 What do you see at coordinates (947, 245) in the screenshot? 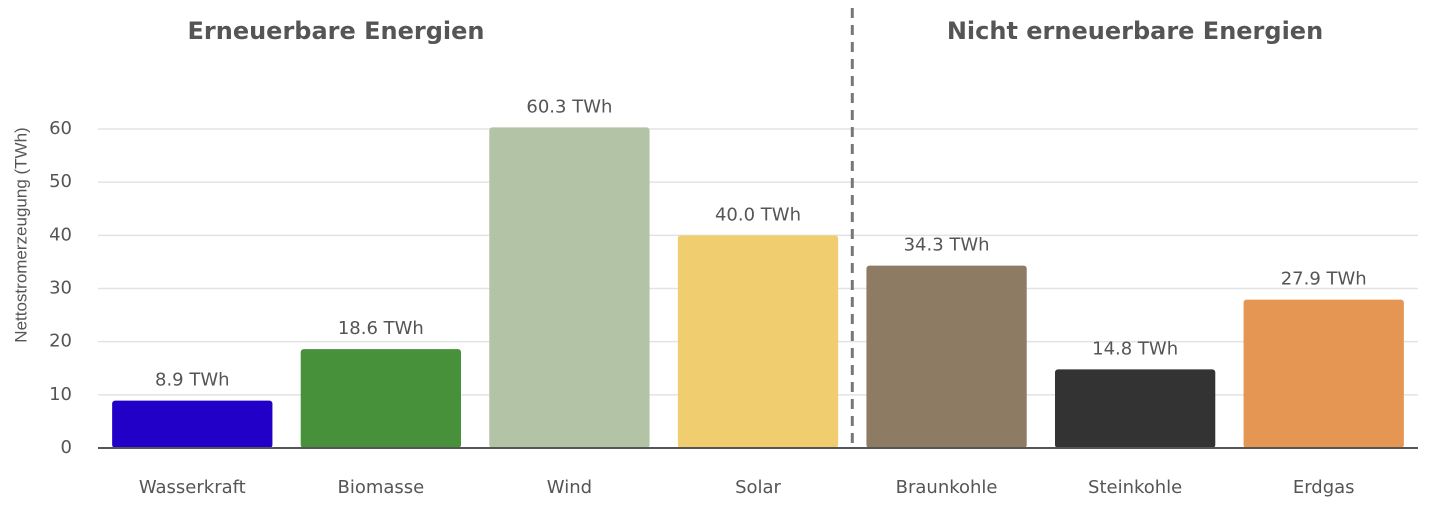
I see `value-label: 34.3 TWh` at bounding box center [947, 245].